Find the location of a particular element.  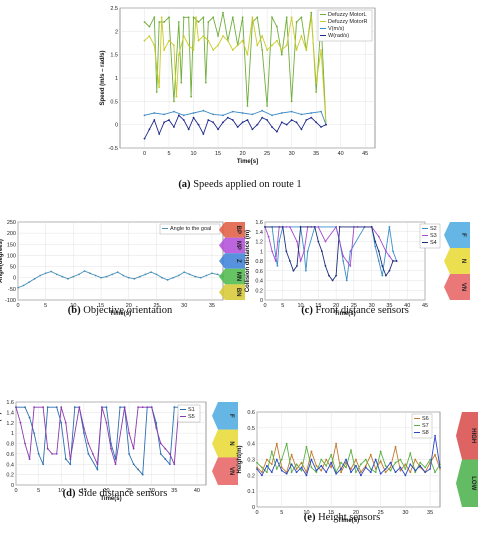

y-tick-label: 2 is located at coordinates (116, 32).